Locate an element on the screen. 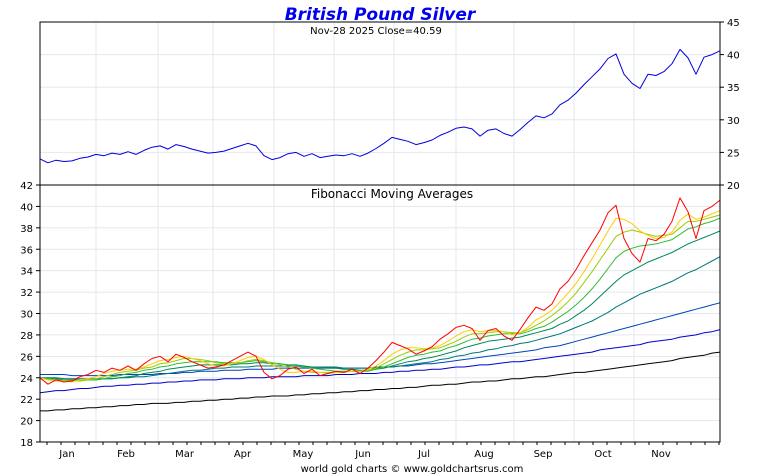 This screenshot has height=475, width=760. x-month-label: Apr is located at coordinates (243, 454).